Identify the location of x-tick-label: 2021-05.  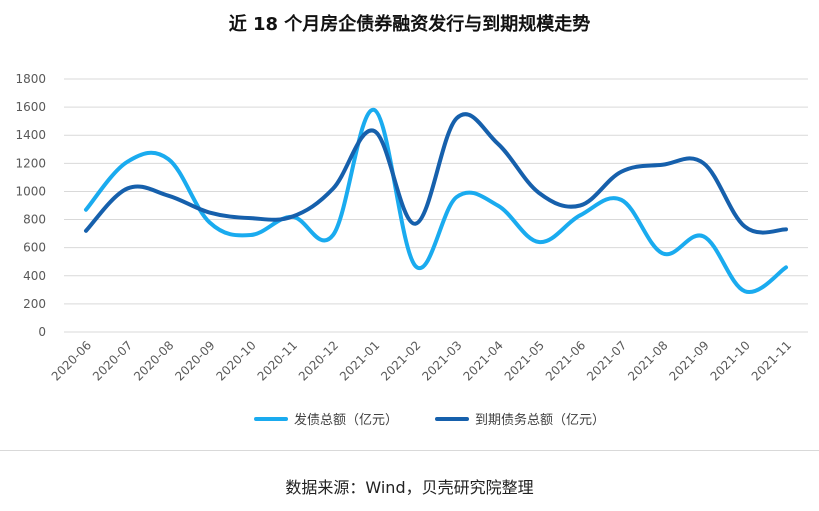
(524, 360).